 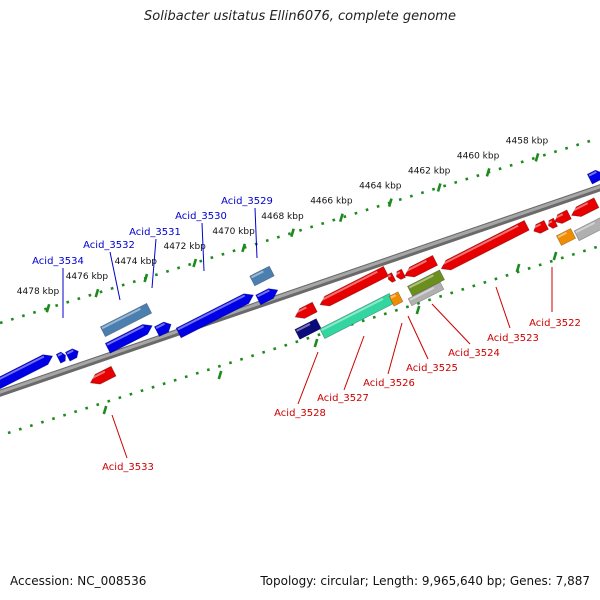 I want to click on gene-label-acid_3530: Acid_3530, so click(x=201, y=216).